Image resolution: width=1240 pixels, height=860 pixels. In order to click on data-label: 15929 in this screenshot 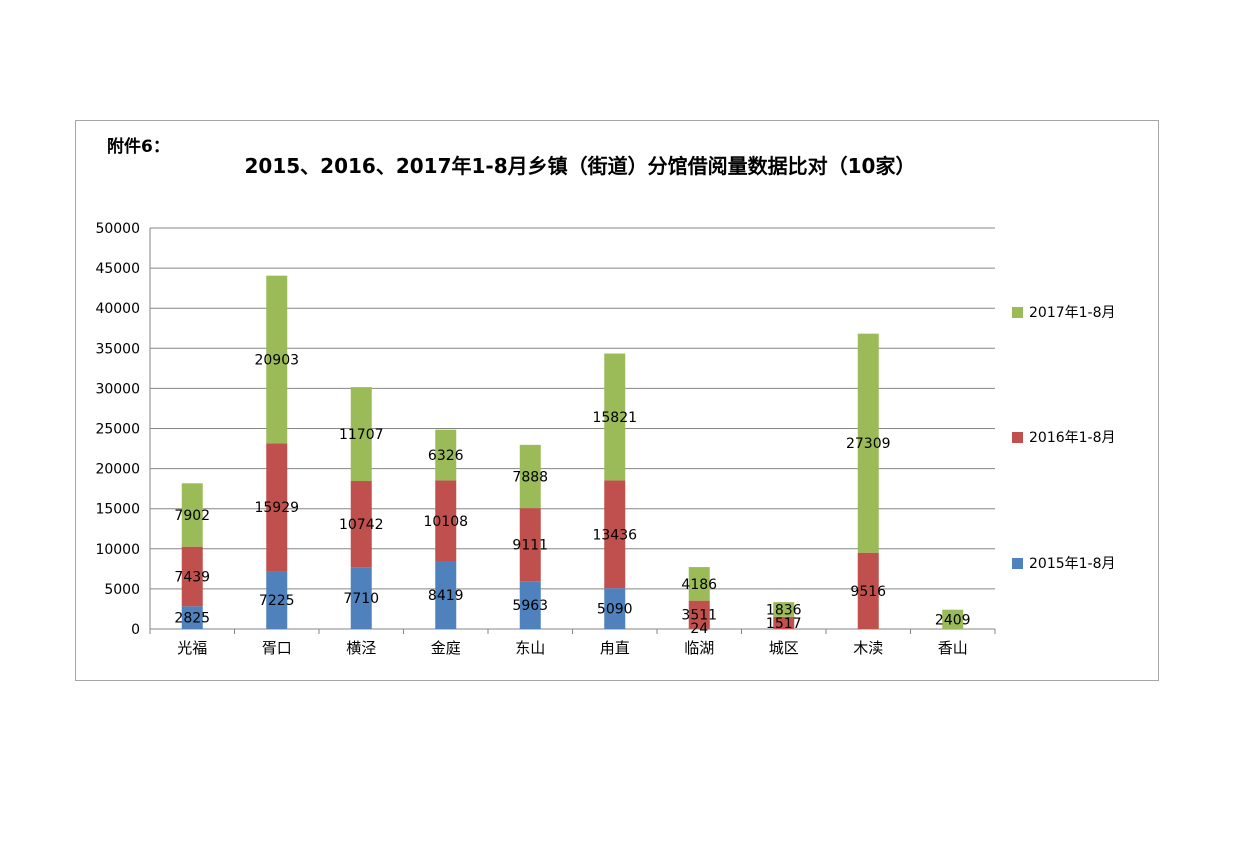, I will do `click(276, 508)`.